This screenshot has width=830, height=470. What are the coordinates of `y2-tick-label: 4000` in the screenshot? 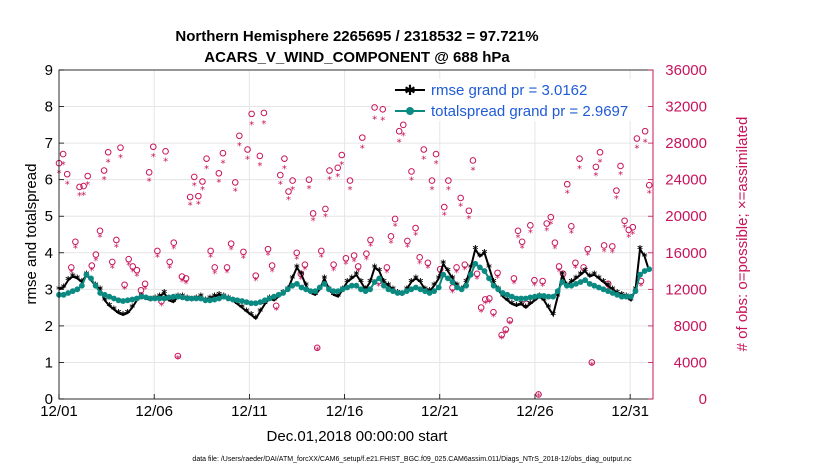 It's located at (690, 362).